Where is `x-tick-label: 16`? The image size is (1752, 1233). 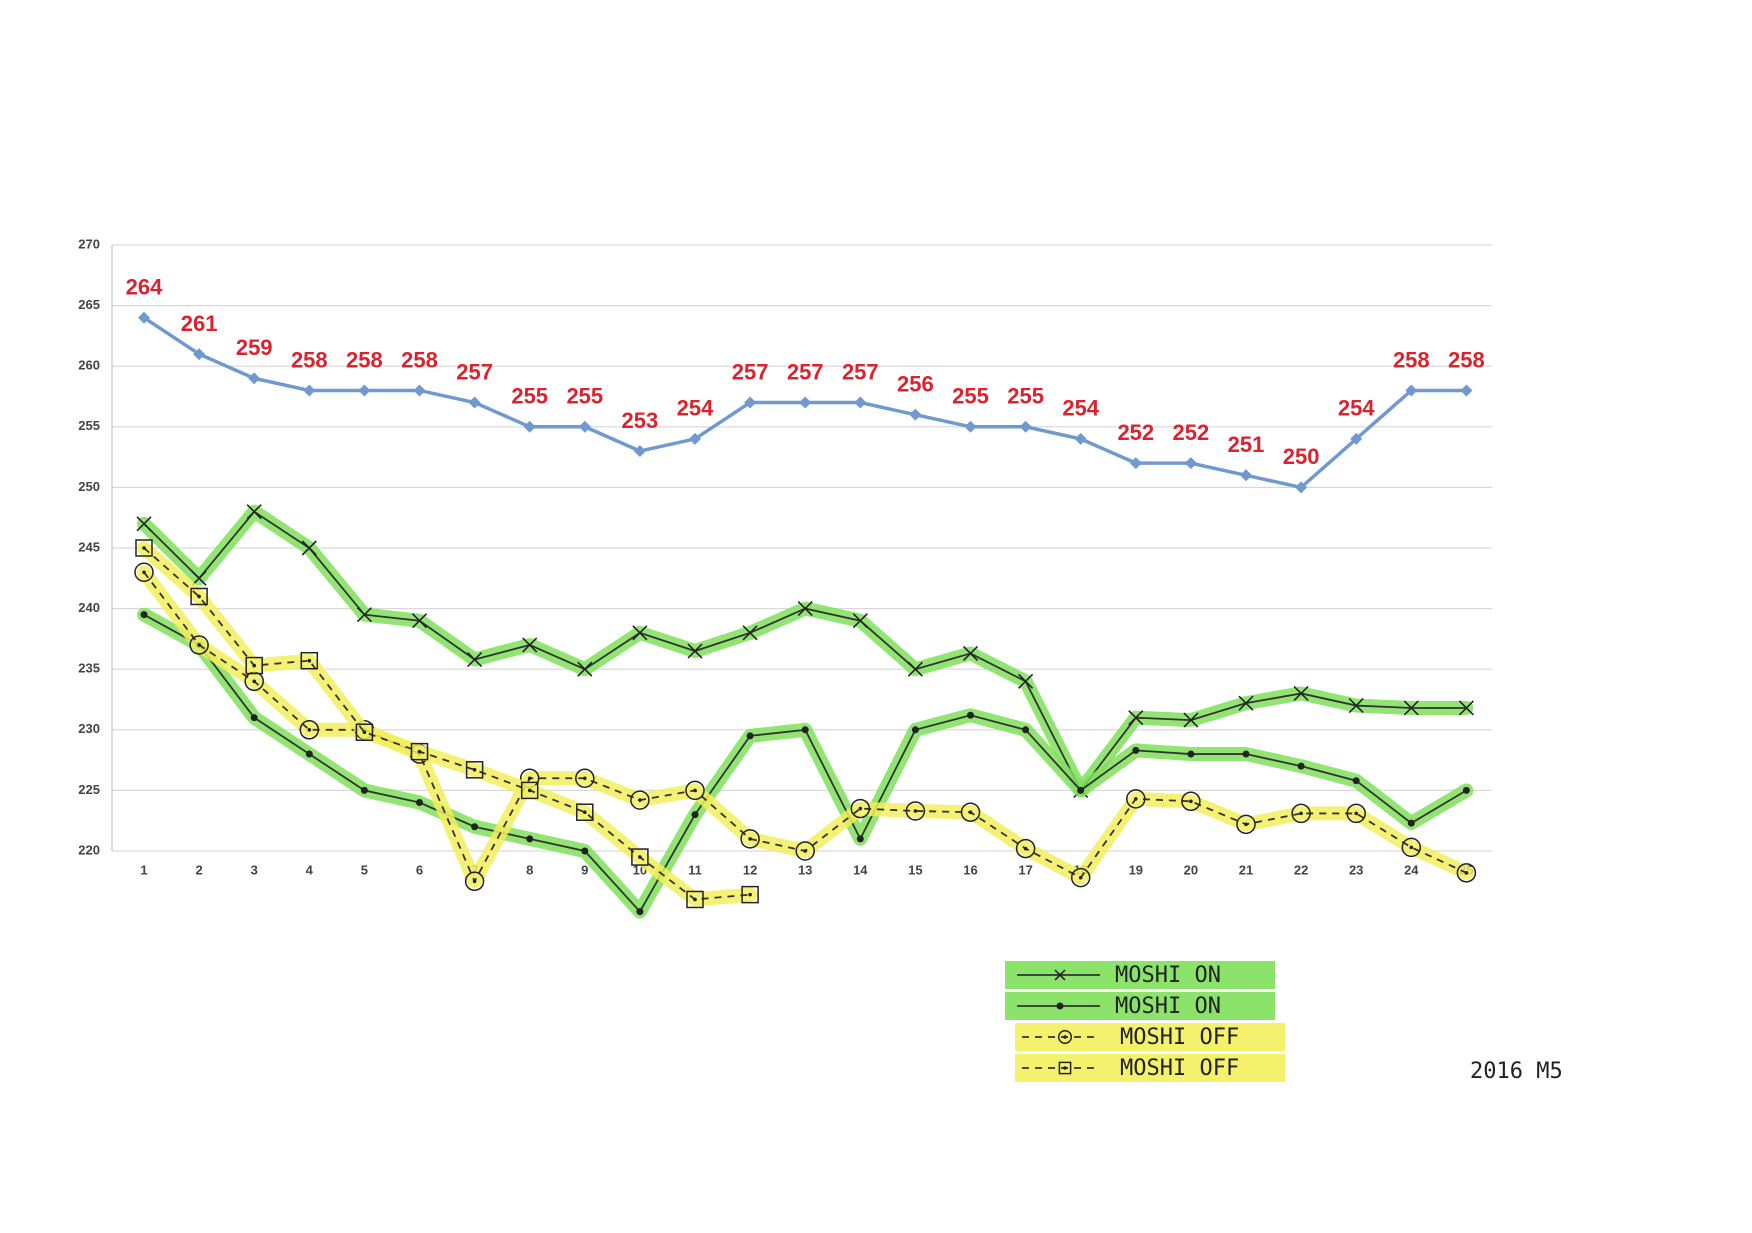
x-tick-label: 16 is located at coordinates (970, 869).